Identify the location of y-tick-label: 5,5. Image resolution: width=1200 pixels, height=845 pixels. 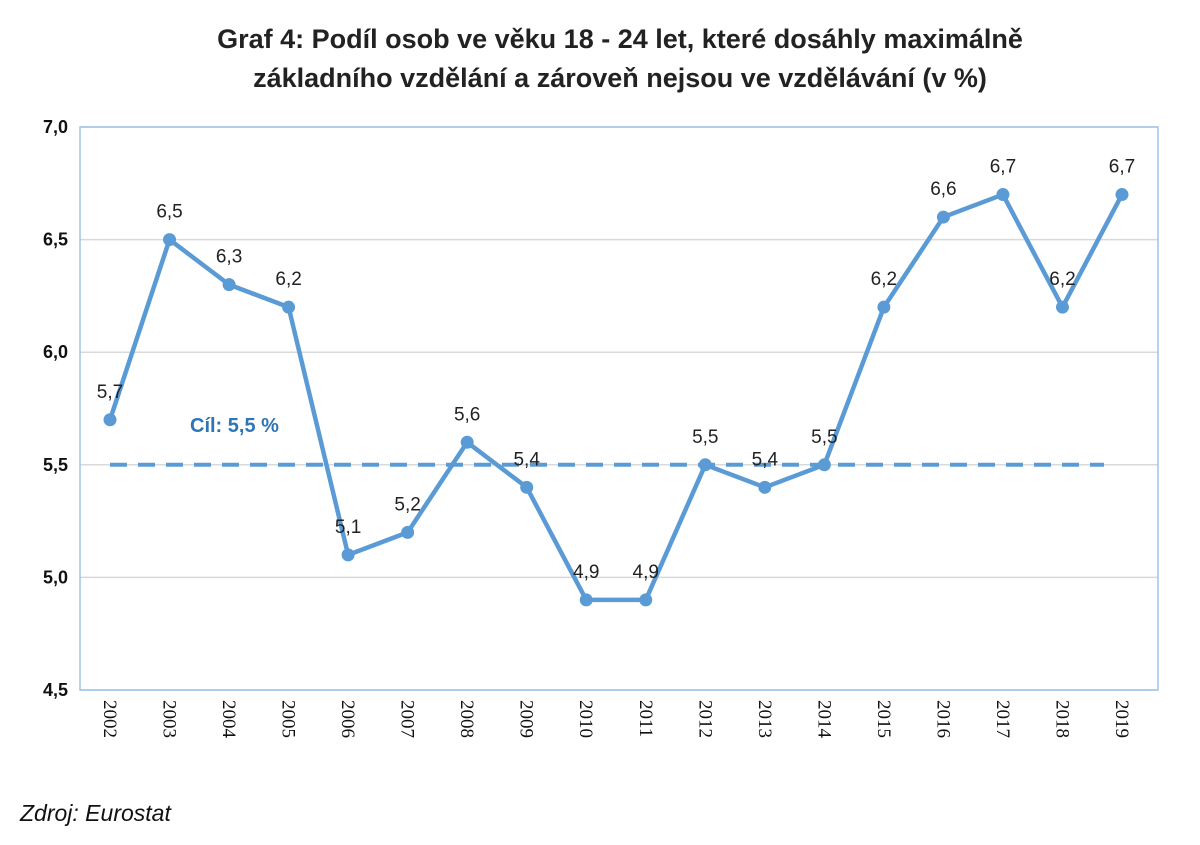
(55, 465).